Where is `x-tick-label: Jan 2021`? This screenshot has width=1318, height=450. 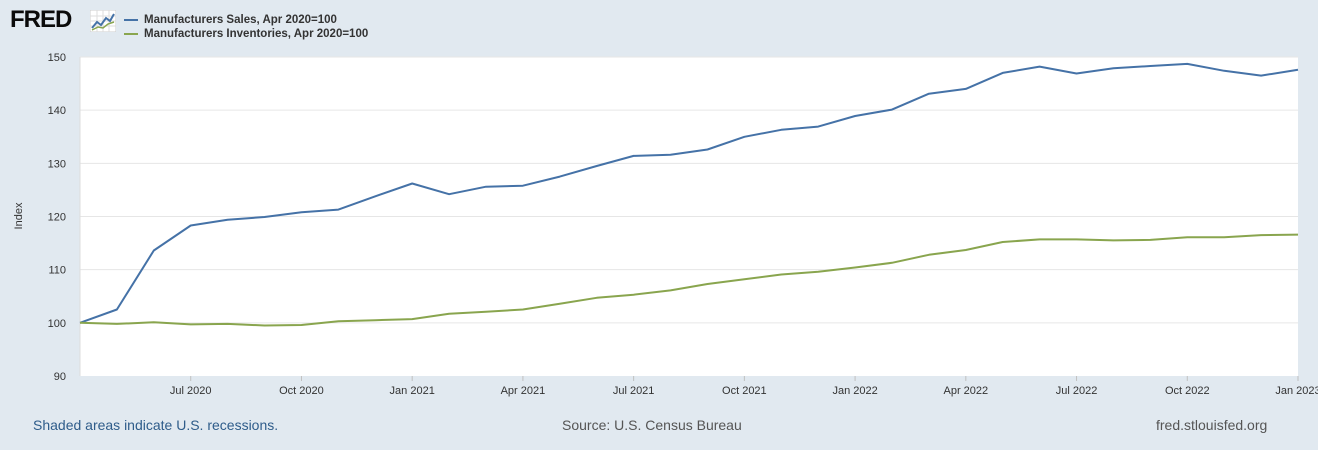
x-tick-label: Jan 2021 is located at coordinates (412, 391).